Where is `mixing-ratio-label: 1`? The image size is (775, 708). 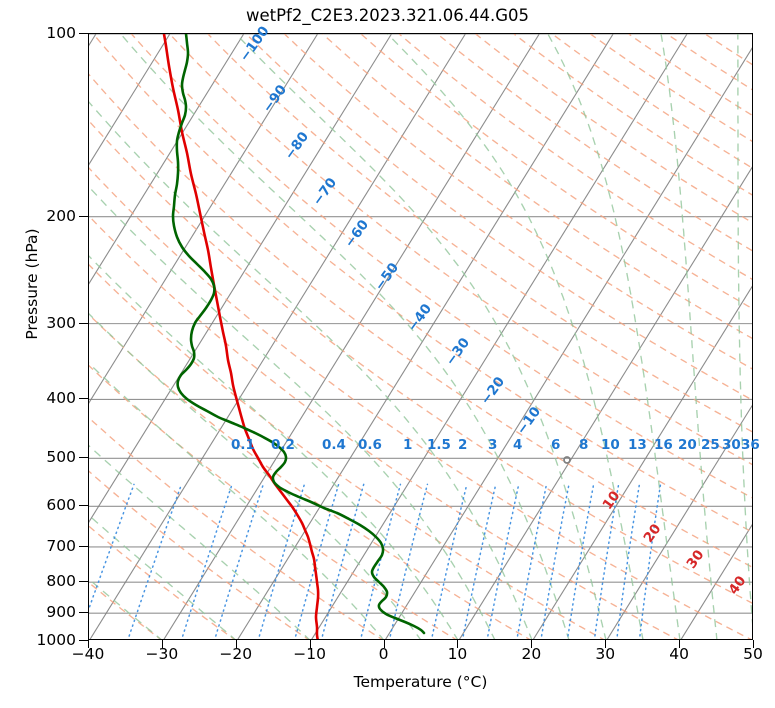 mixing-ratio-label: 1 is located at coordinates (408, 445).